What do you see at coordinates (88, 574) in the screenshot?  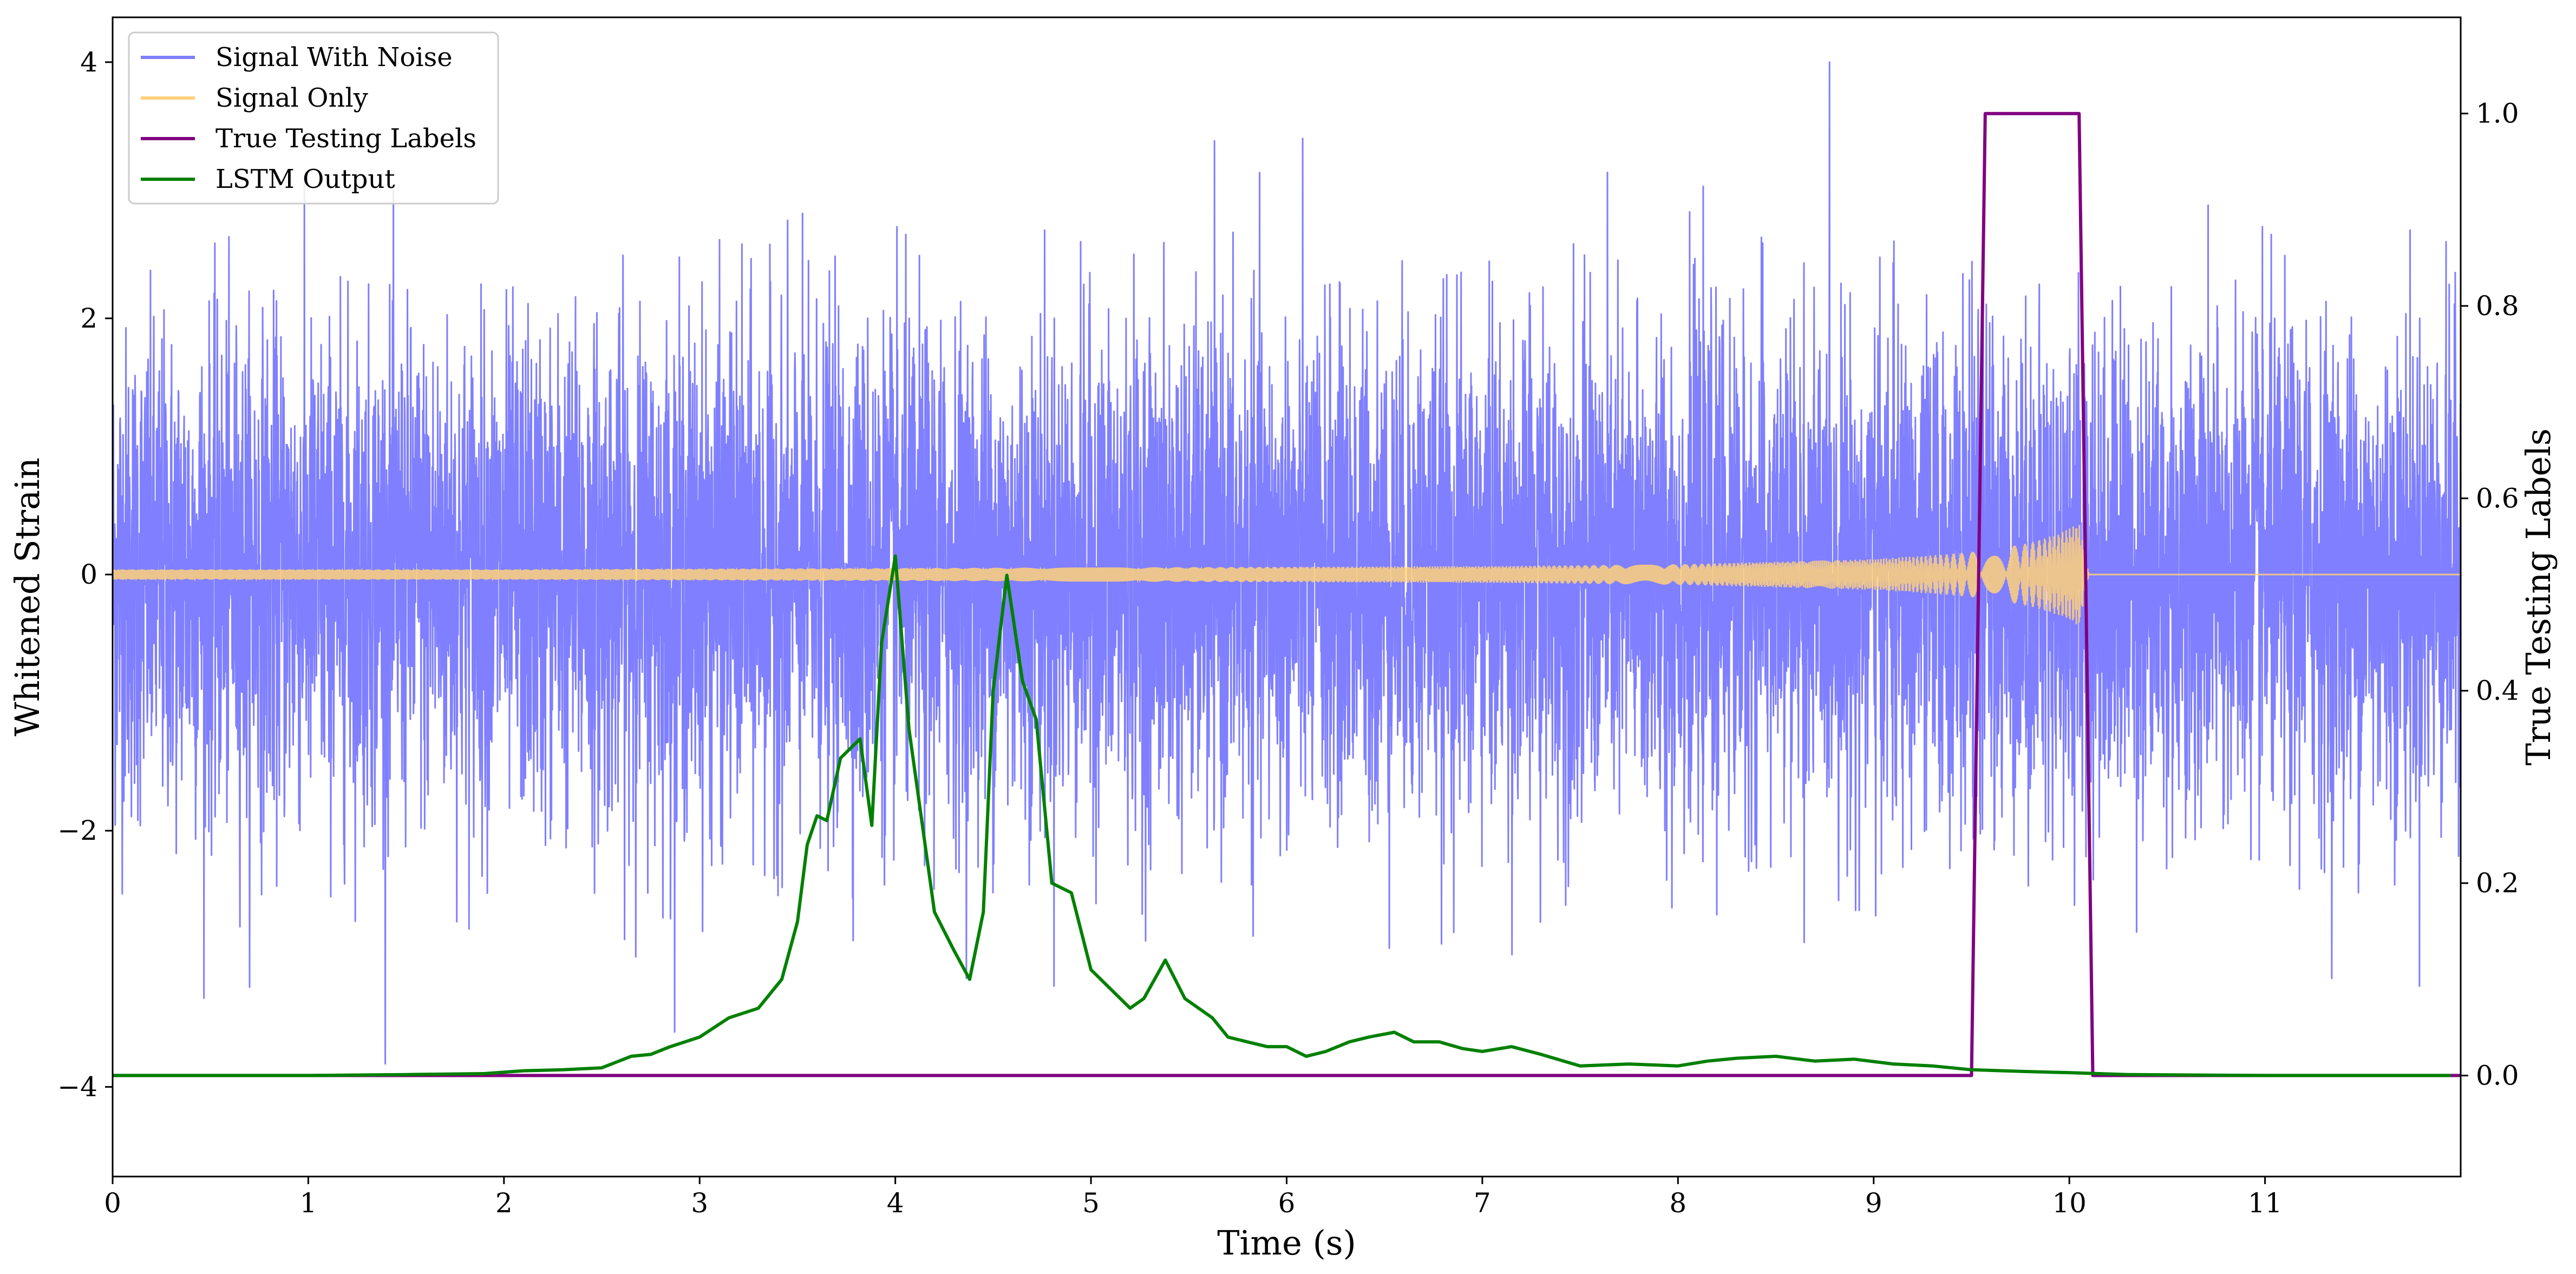 I see `y-tick-label: 0` at bounding box center [88, 574].